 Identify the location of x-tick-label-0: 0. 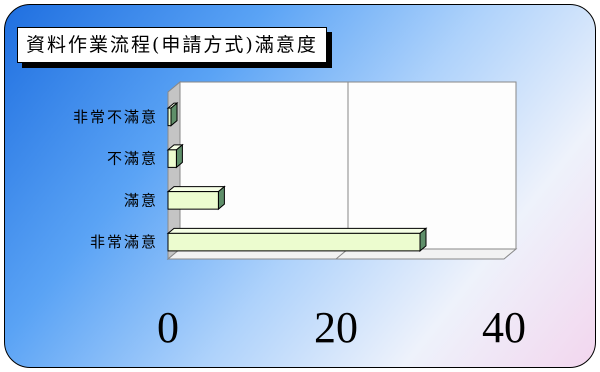
(168, 327).